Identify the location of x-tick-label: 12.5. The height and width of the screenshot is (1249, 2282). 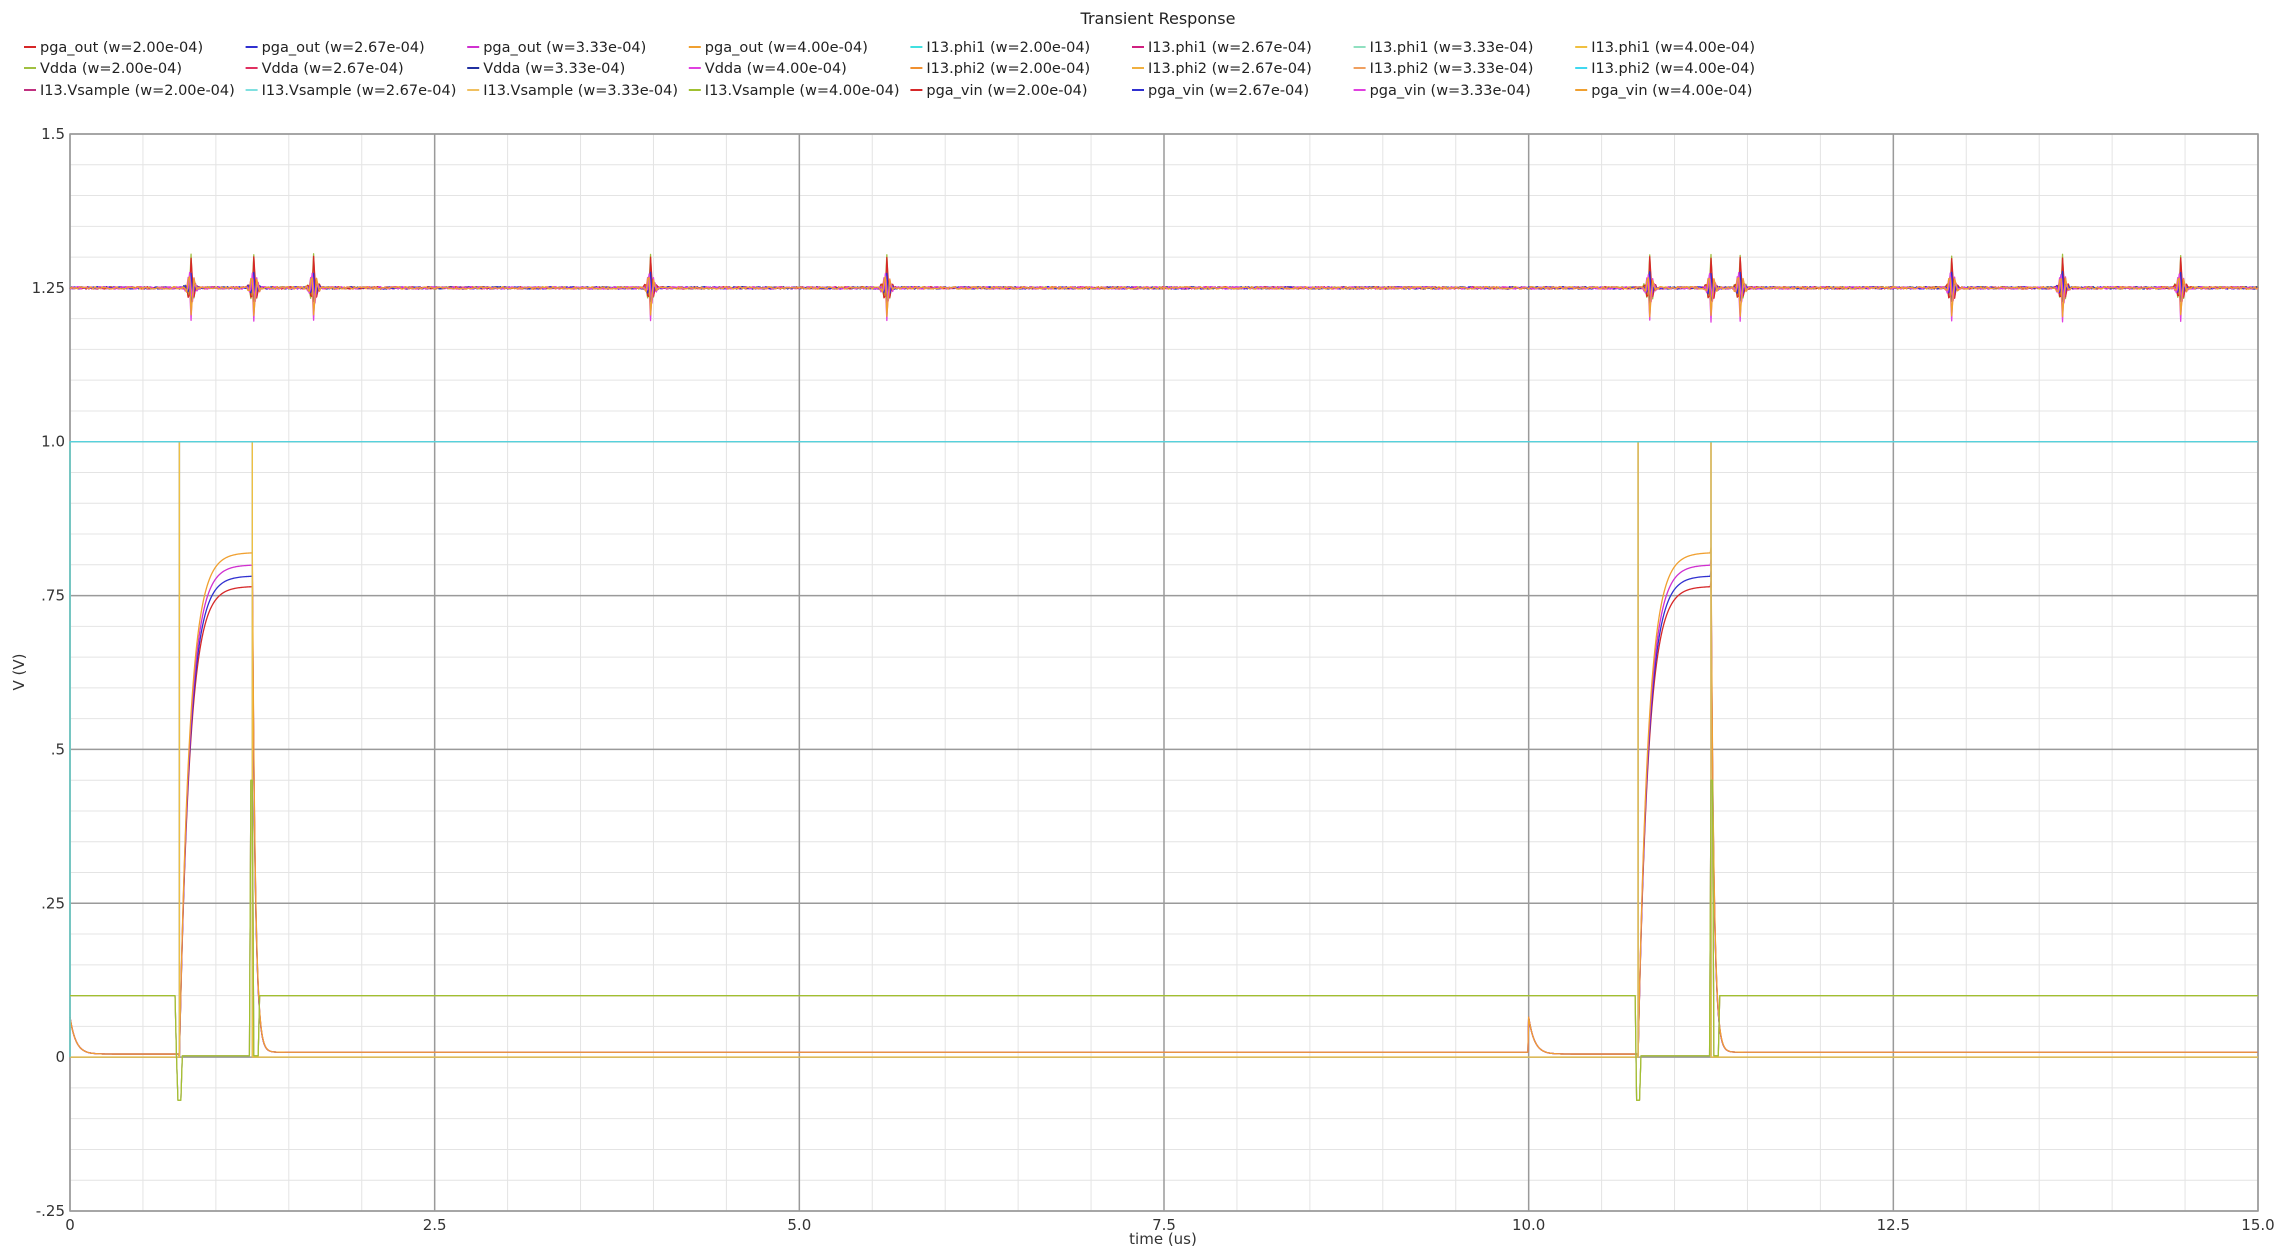
(1893, 1225).